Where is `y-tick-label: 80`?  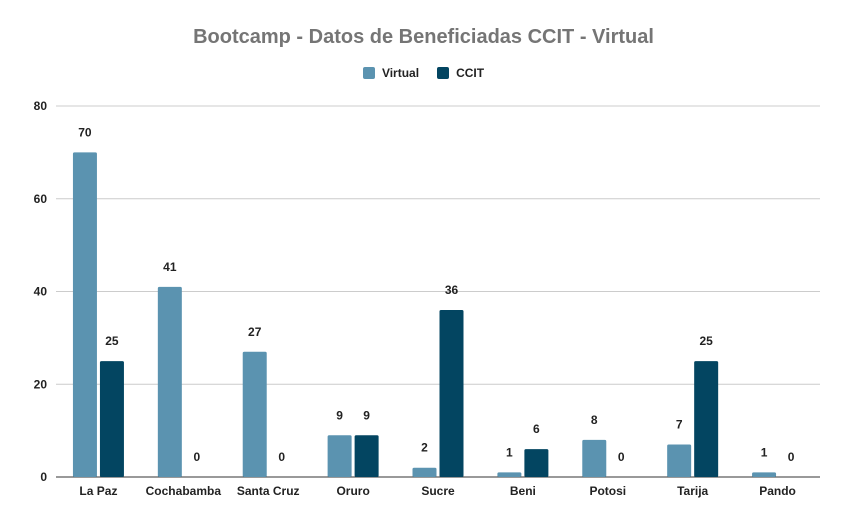
y-tick-label: 80 is located at coordinates (41, 106).